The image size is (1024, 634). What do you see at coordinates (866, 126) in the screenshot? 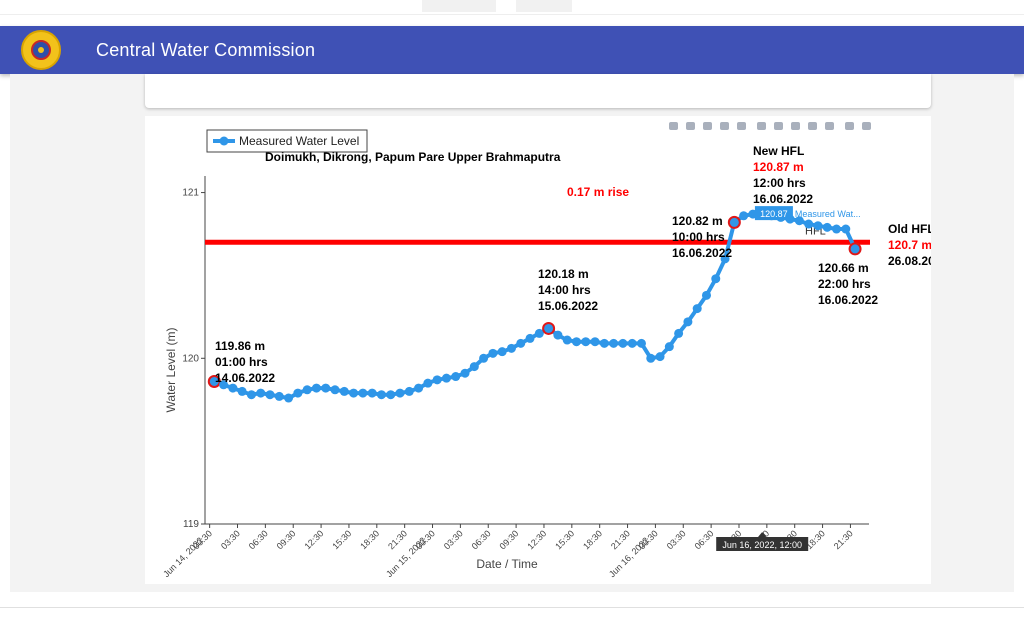
I see `hover-compare-icon` at bounding box center [866, 126].